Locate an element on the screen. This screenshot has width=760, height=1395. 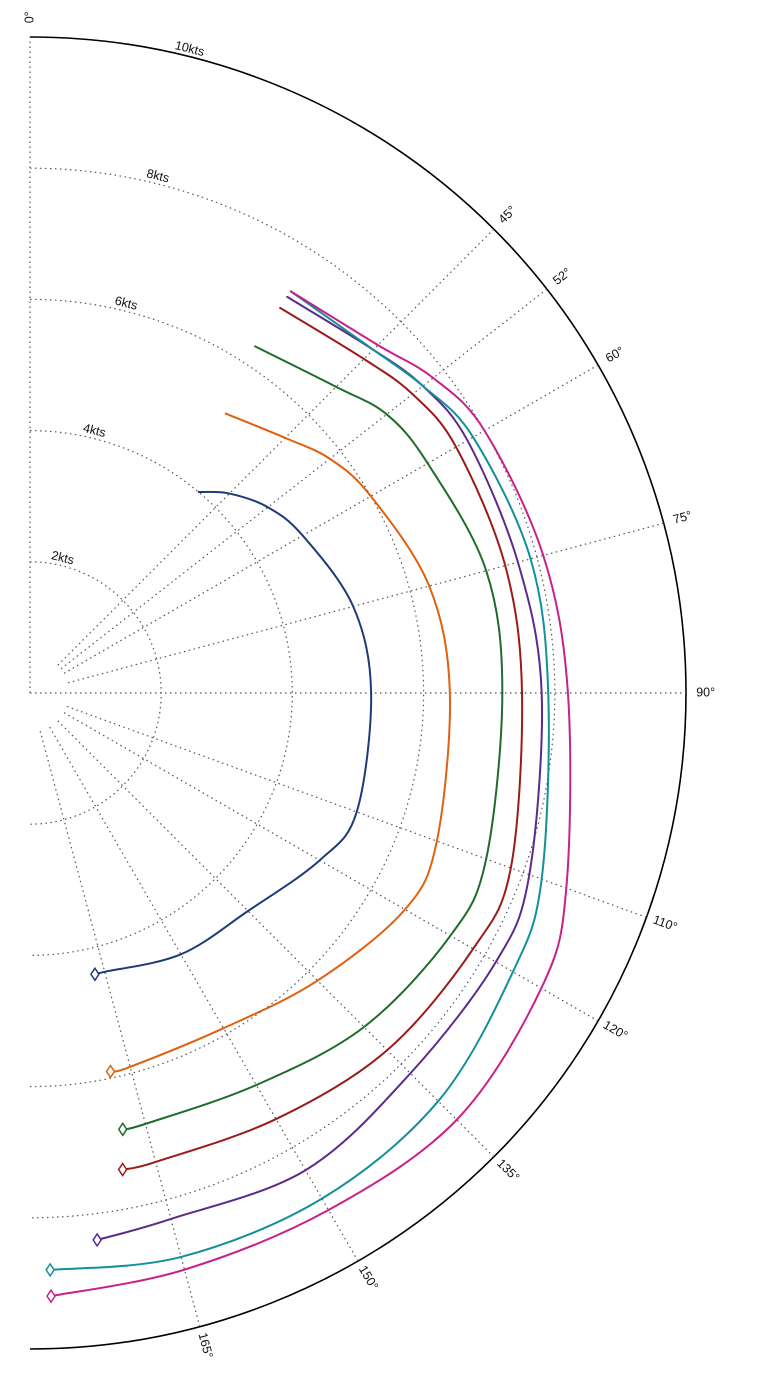
angular-tick-label: 75° is located at coordinates (683, 517).